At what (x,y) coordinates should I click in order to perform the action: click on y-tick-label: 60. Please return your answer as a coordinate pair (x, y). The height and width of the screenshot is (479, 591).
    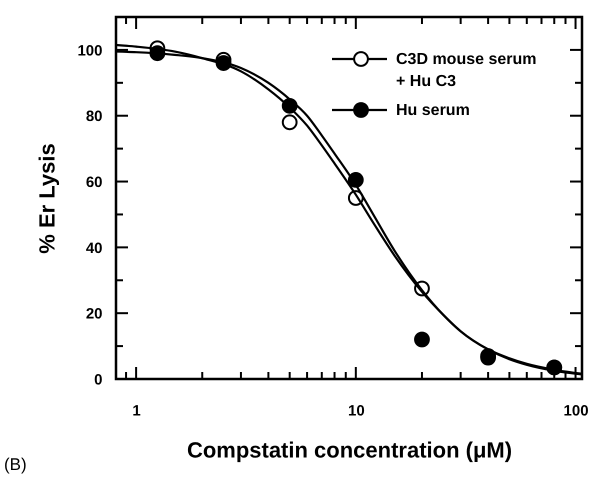
    Looking at the image, I should click on (94, 183).